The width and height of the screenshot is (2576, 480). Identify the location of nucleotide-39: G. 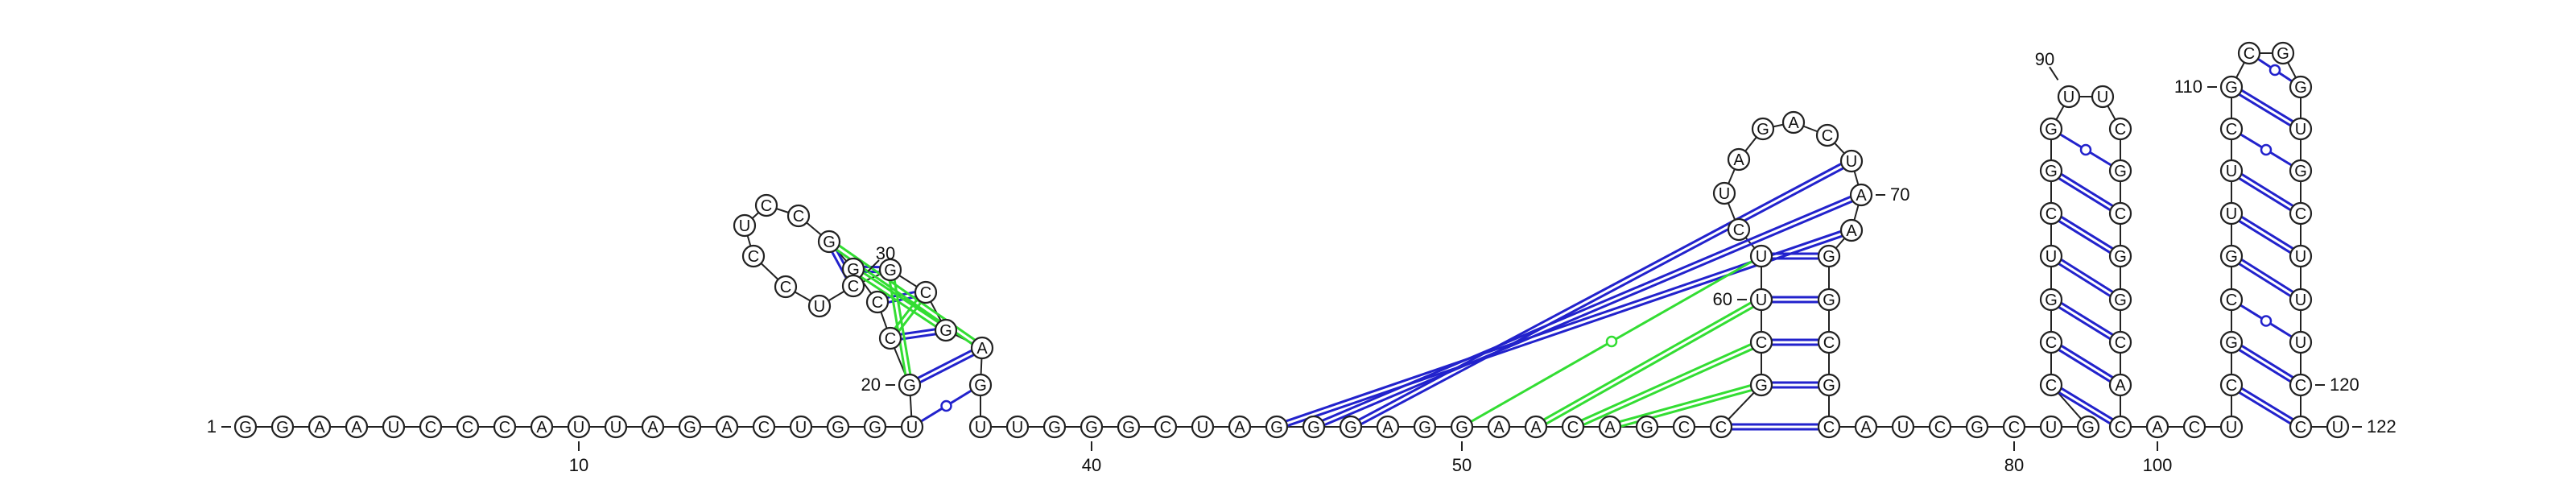
(1054, 427).